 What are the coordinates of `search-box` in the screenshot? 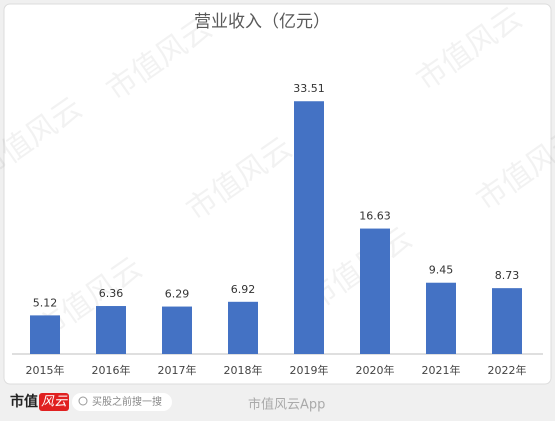 It's located at (122, 402).